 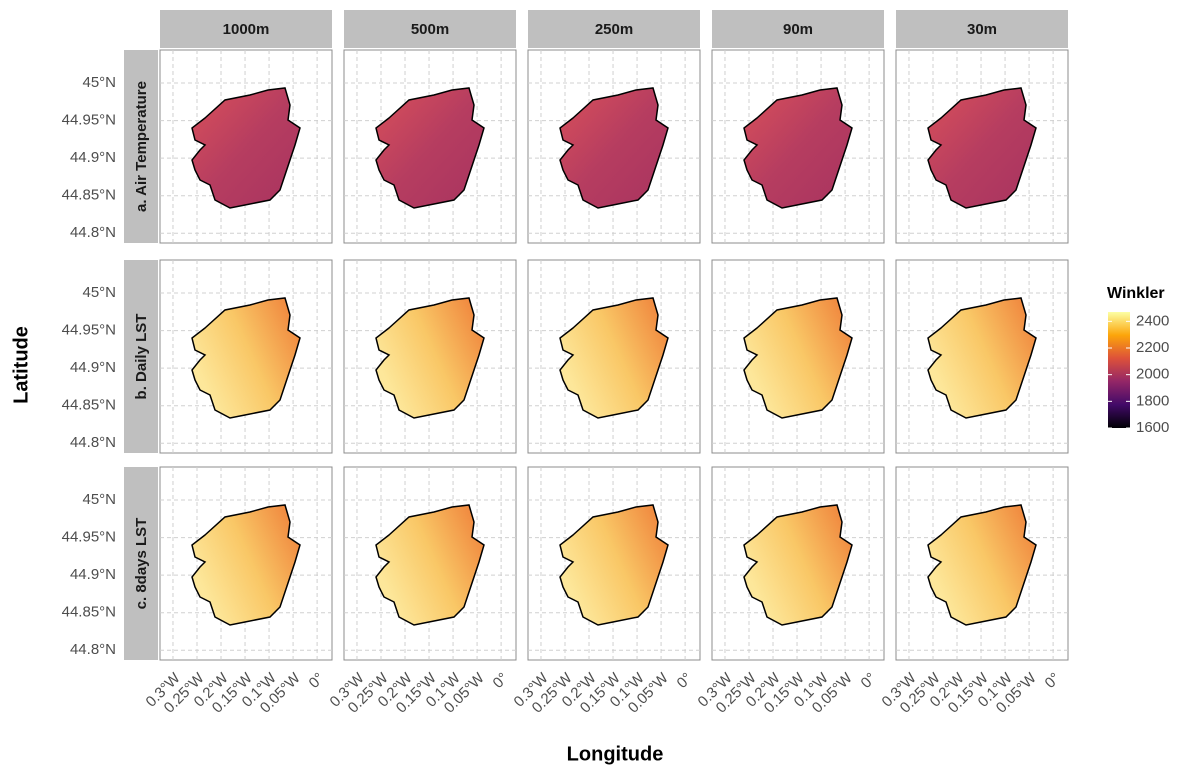 I want to click on legend-label: 2400, so click(x=1152, y=320).